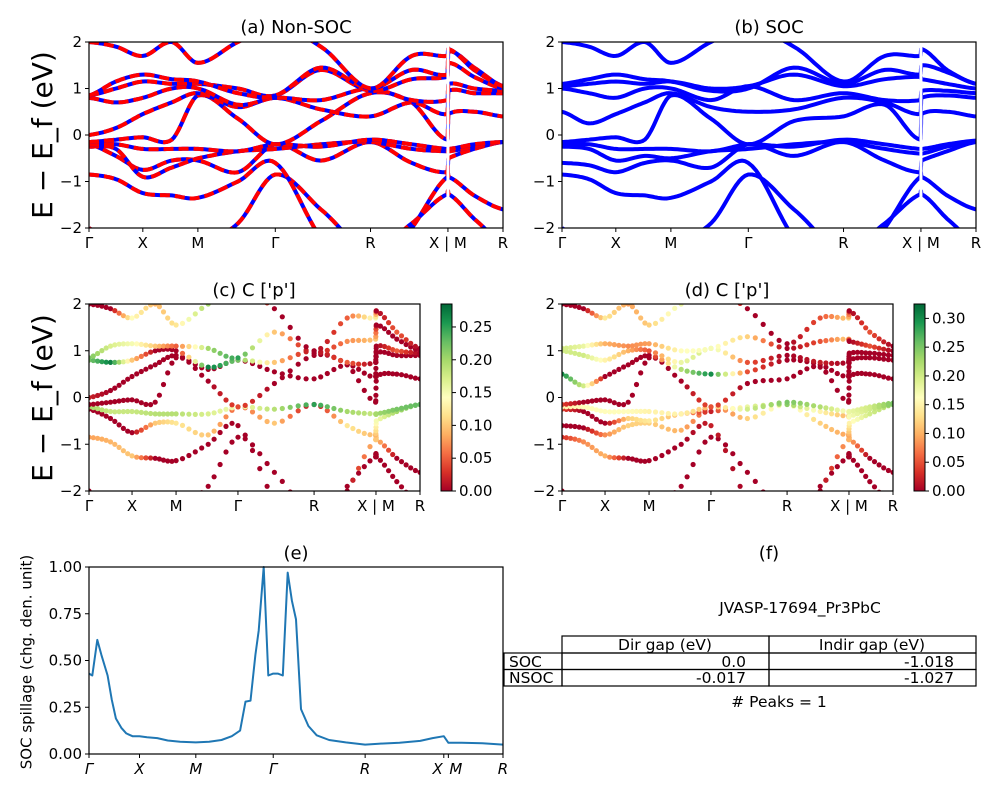 The image size is (1000, 800). I want to click on panel-e-xtick-label: M, so click(455, 769).